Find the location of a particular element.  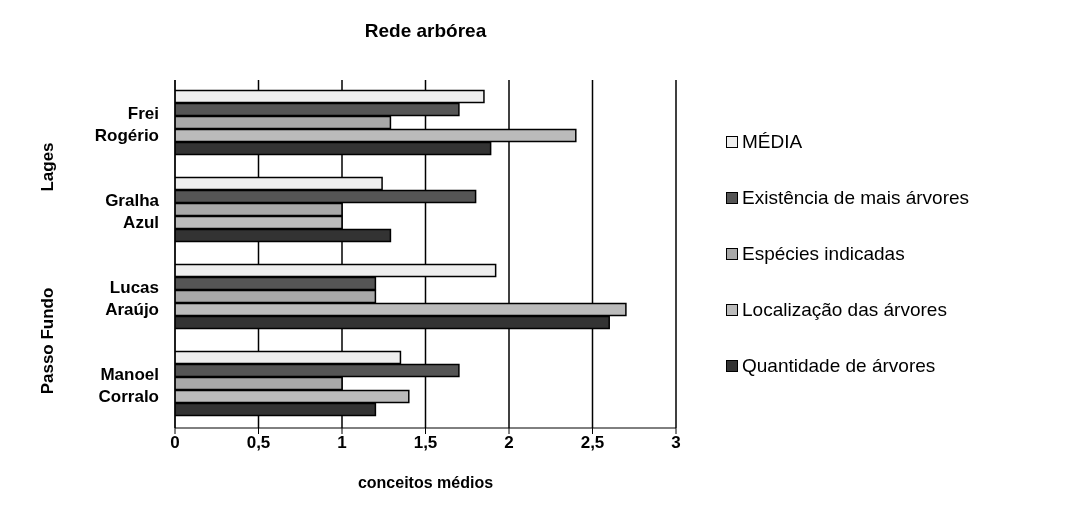

text: Lages is located at coordinates (48, 167).